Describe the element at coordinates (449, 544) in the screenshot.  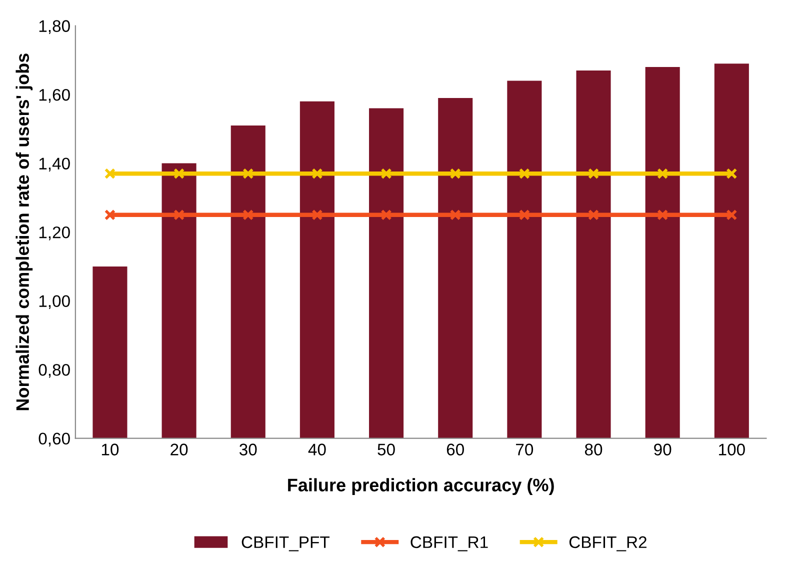
I see `legend-label: CBFIT_R1` at that location.